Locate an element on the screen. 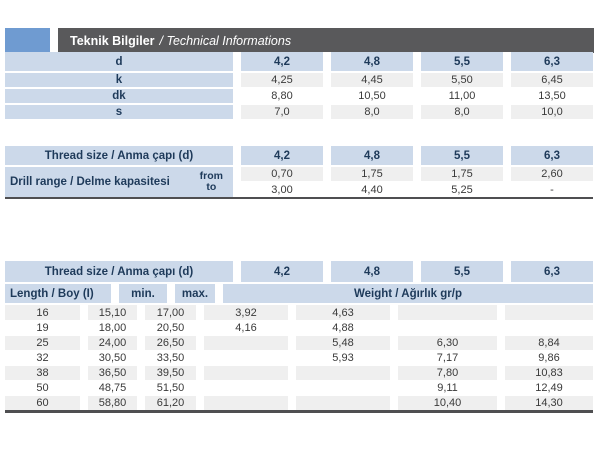 The width and height of the screenshot is (600, 450). drill-to-cell: 5,25 is located at coordinates (458, 189).